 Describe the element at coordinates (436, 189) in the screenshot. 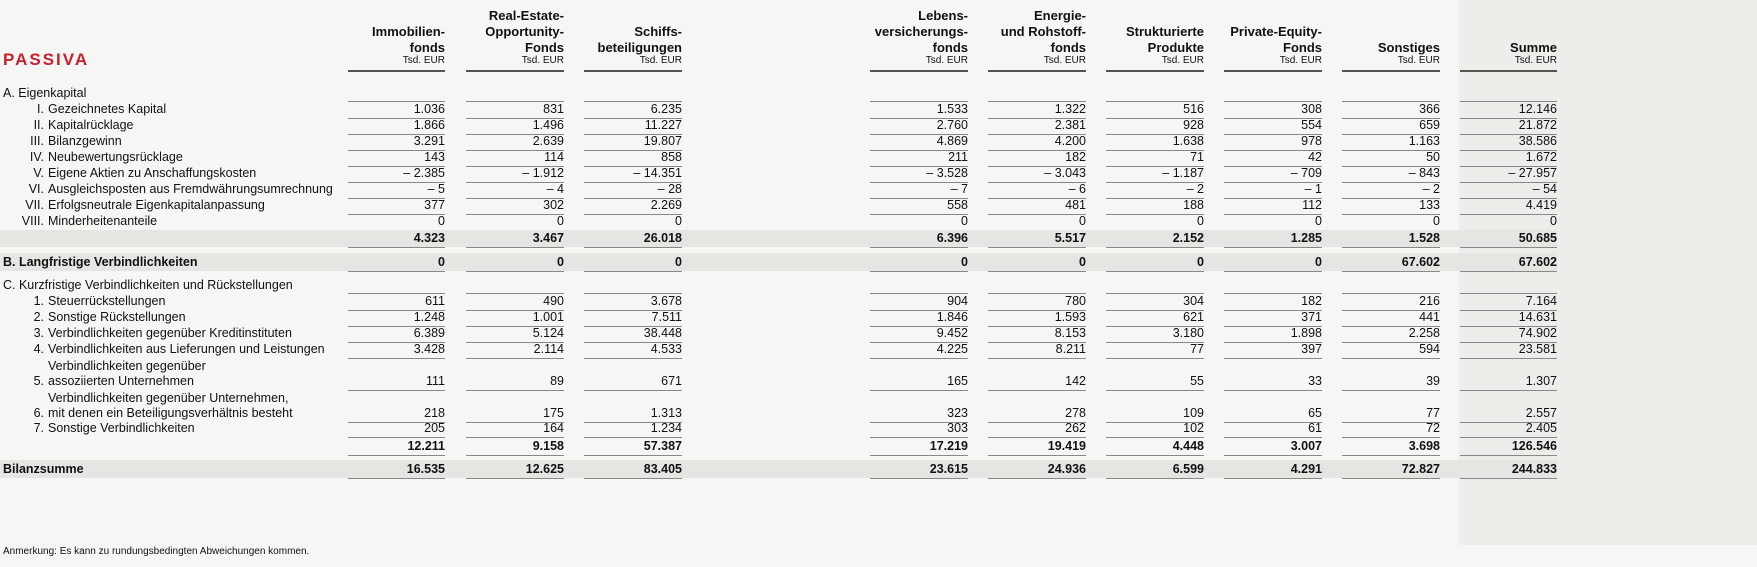

I see `value-cell: – 5` at that location.